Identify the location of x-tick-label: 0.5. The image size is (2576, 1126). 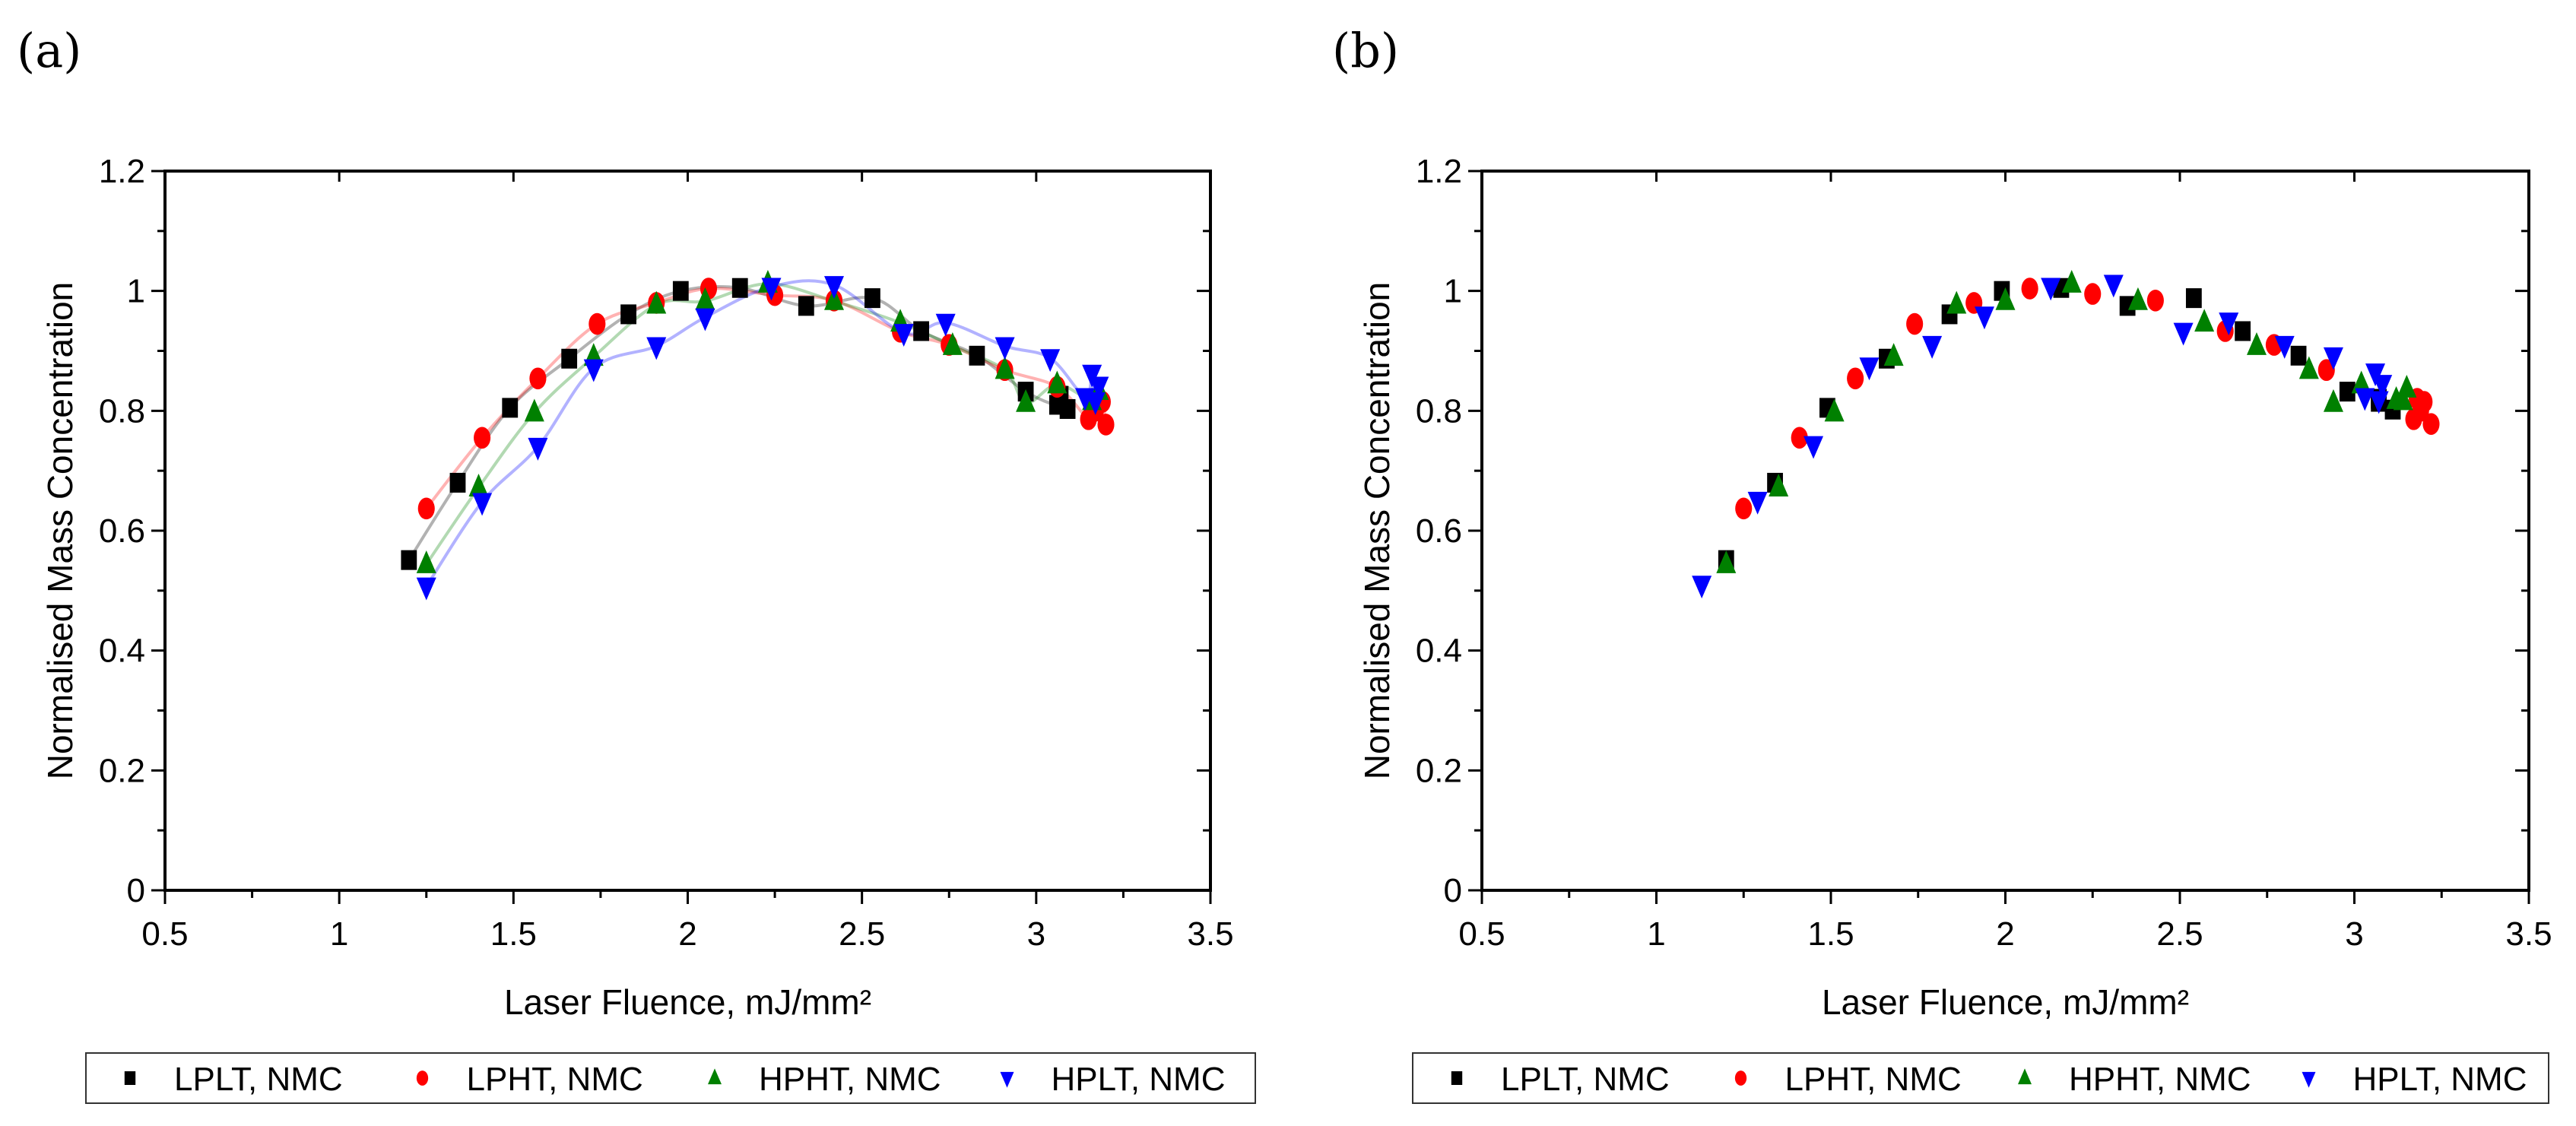
(164, 934).